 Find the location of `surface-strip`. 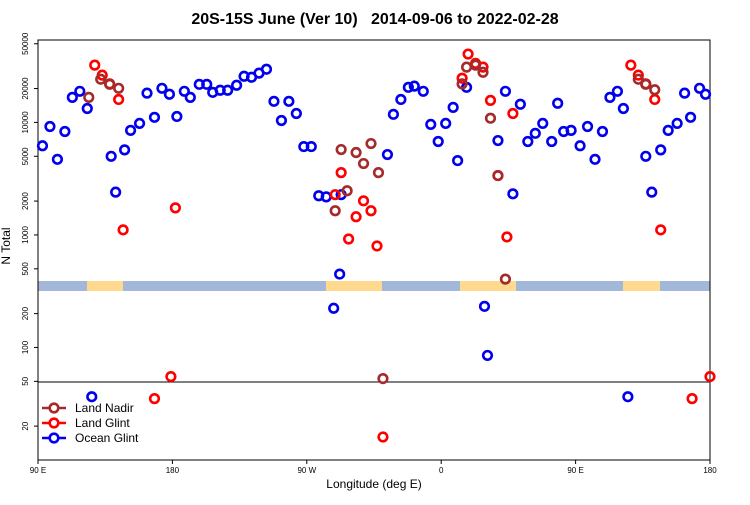

surface-strip is located at coordinates (374, 286).